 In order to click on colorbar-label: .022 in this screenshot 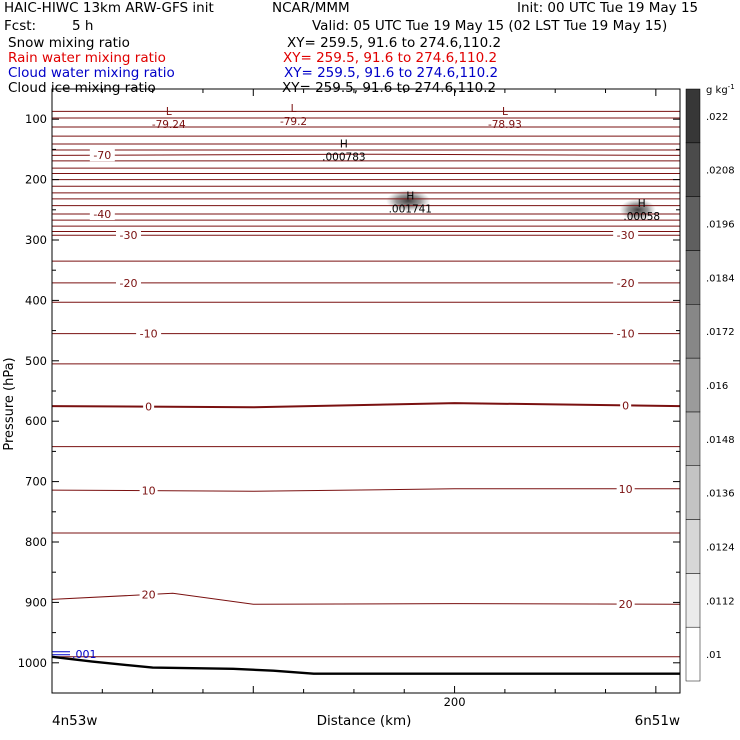, I will do `click(717, 117)`.